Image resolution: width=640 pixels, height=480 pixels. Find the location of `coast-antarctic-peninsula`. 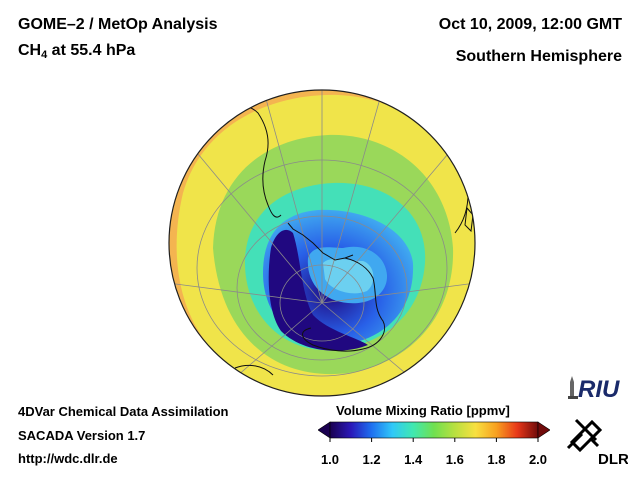

coast-antarctic-peninsula is located at coordinates (320, 241).